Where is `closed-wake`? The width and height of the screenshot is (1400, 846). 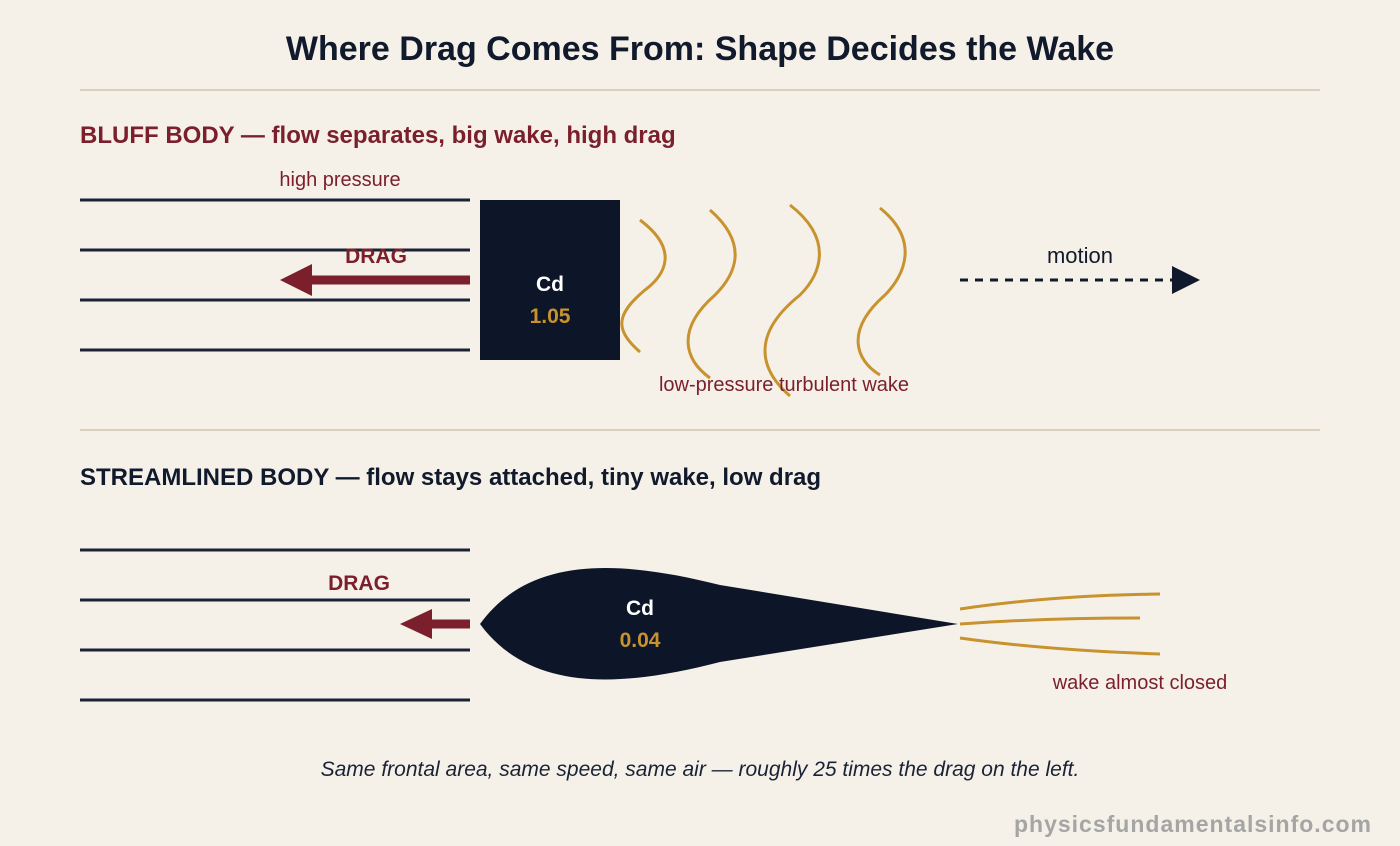 closed-wake is located at coordinates (1060, 624).